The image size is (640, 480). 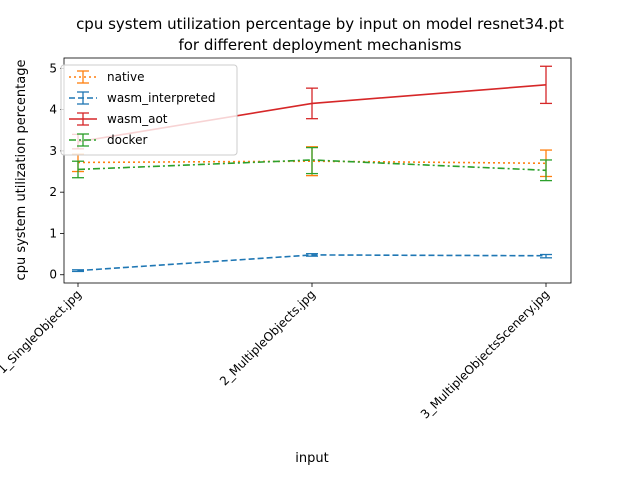 I want to click on legend-item-wasm_interpreted: wasm_interpreted, so click(x=142, y=98).